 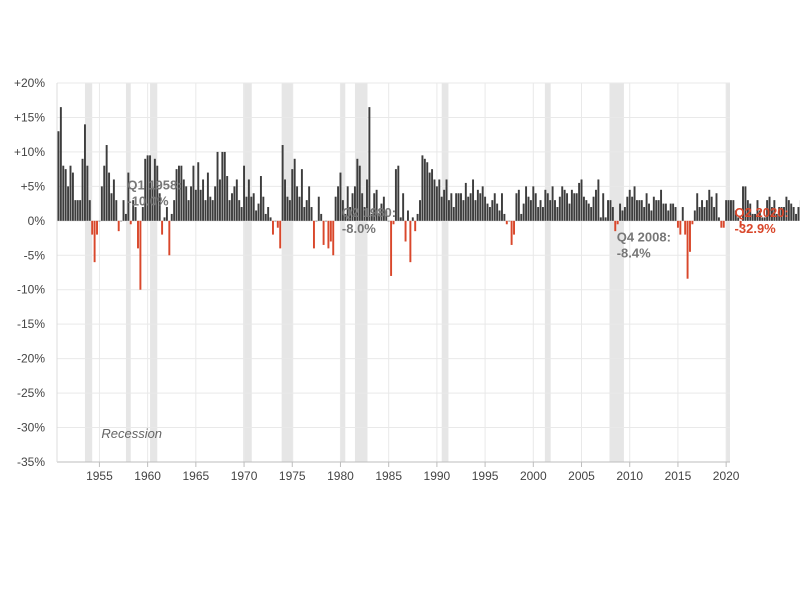 What do you see at coordinates (292, 476) in the screenshot?
I see `x-tick-label: 1975` at bounding box center [292, 476].